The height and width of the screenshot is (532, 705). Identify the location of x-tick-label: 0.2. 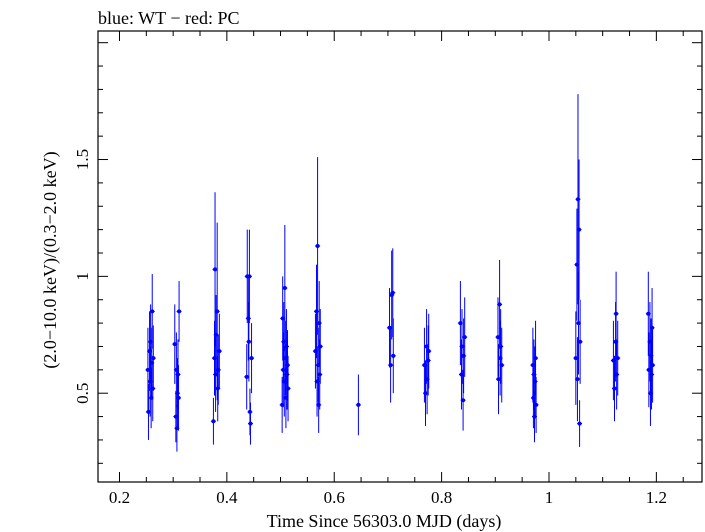
(119, 497).